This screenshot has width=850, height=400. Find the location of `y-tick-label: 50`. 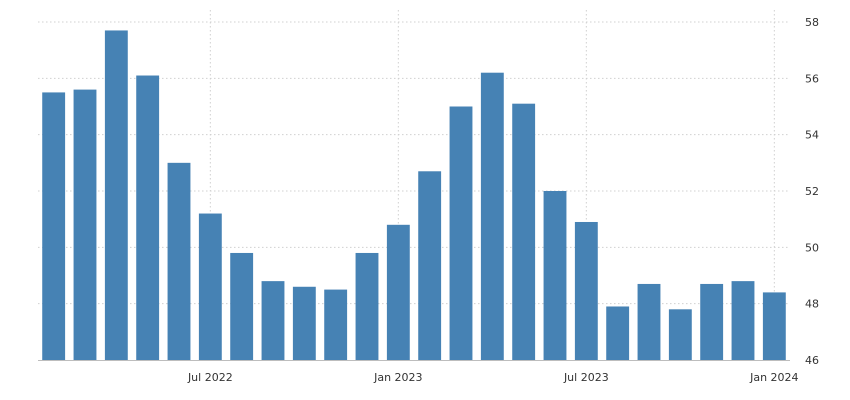

y-tick-label: 50 is located at coordinates (812, 247).